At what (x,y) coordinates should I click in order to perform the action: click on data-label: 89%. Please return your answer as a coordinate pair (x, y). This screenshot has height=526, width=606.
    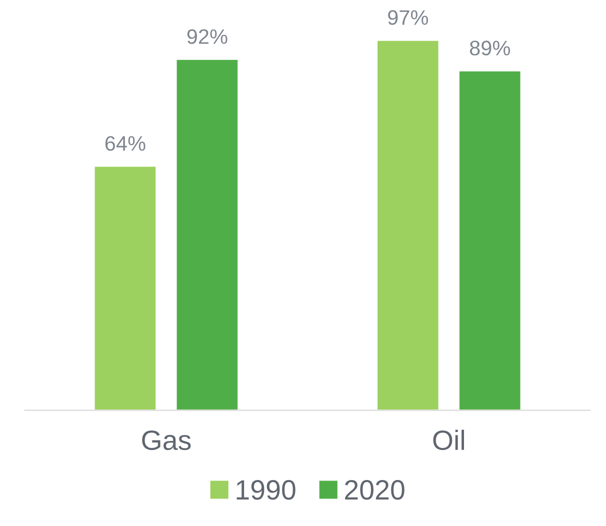
    Looking at the image, I should click on (490, 48).